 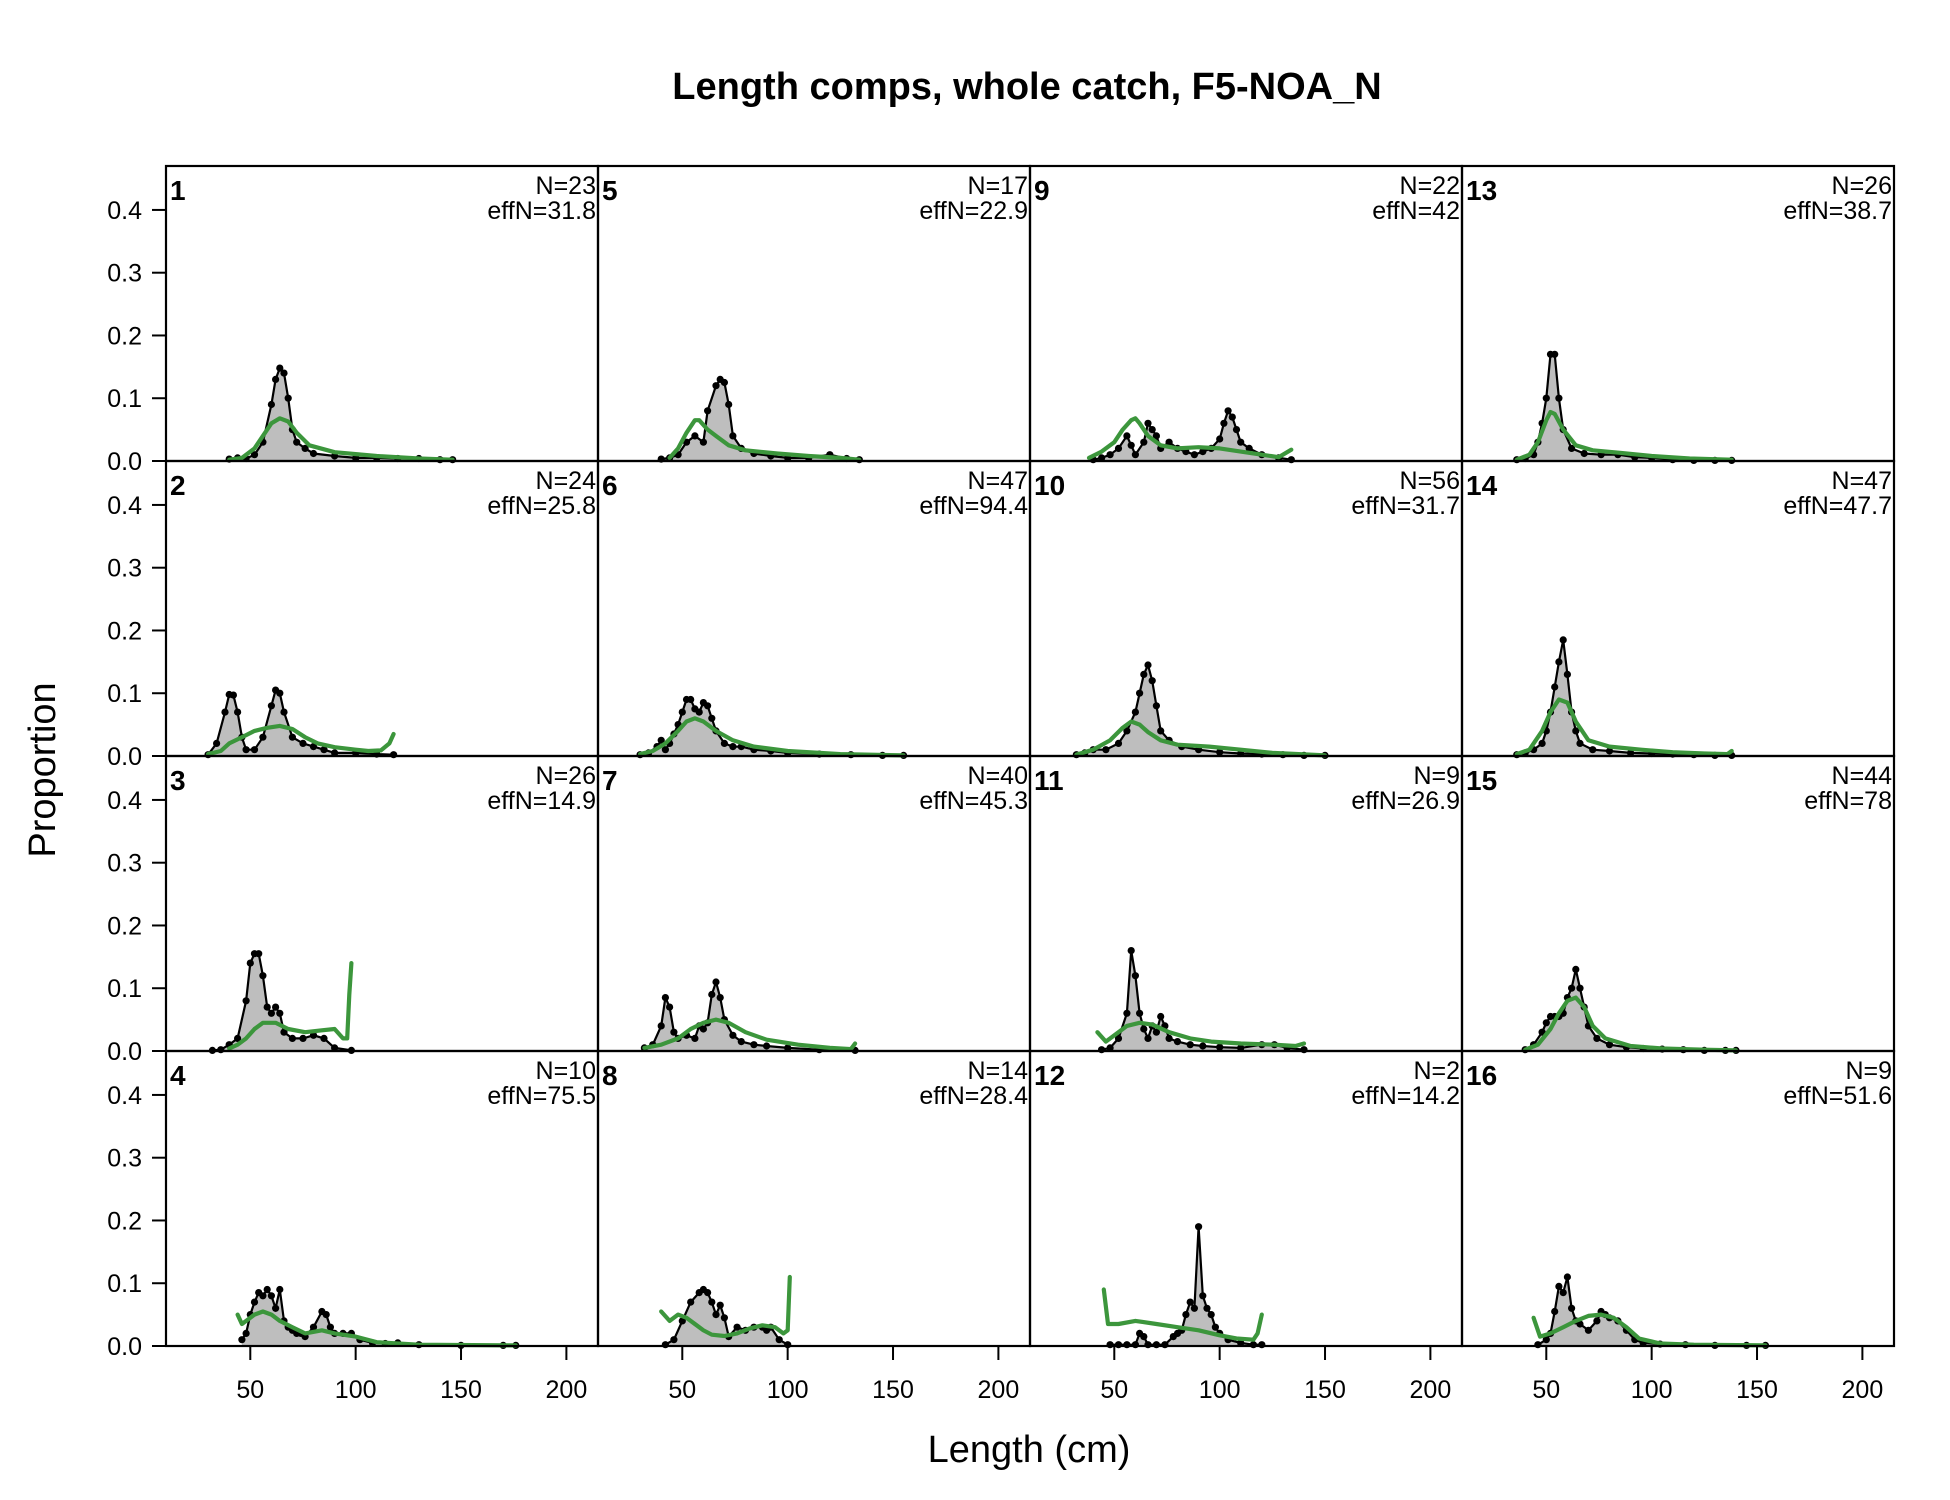 What do you see at coordinates (541, 211) in the screenshot?
I see `panel-effn: effN=31.8` at bounding box center [541, 211].